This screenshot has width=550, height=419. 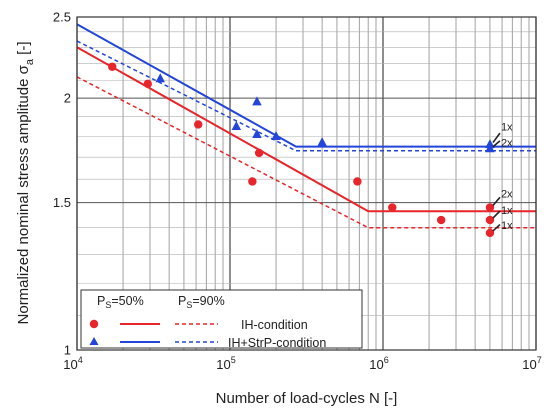 I want to click on y-tick-label: 1, so click(x=67, y=350).